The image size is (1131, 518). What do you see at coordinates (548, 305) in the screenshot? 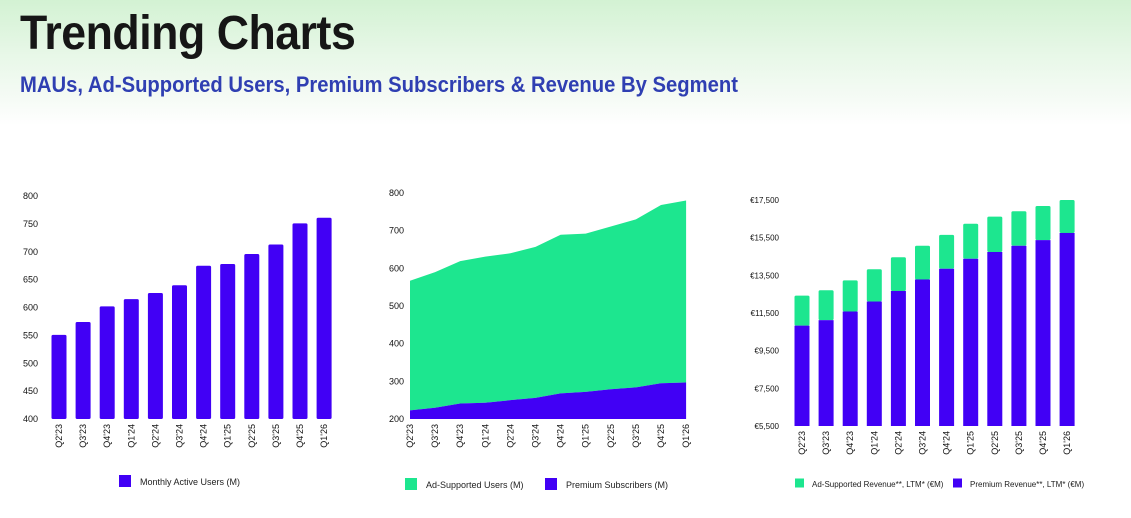
I see `area-ad-supported-users` at bounding box center [548, 305].